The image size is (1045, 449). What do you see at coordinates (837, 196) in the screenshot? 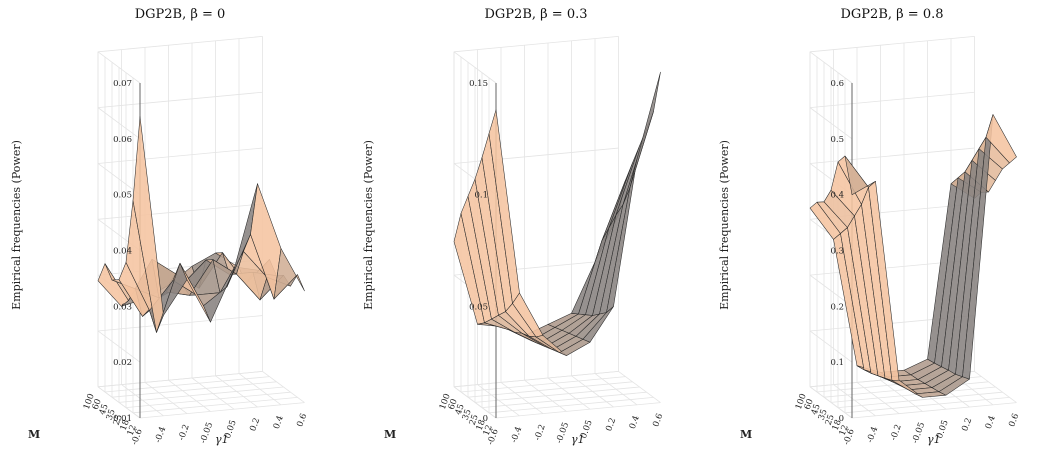
I see `z-tick-label: 0.4` at bounding box center [837, 196].